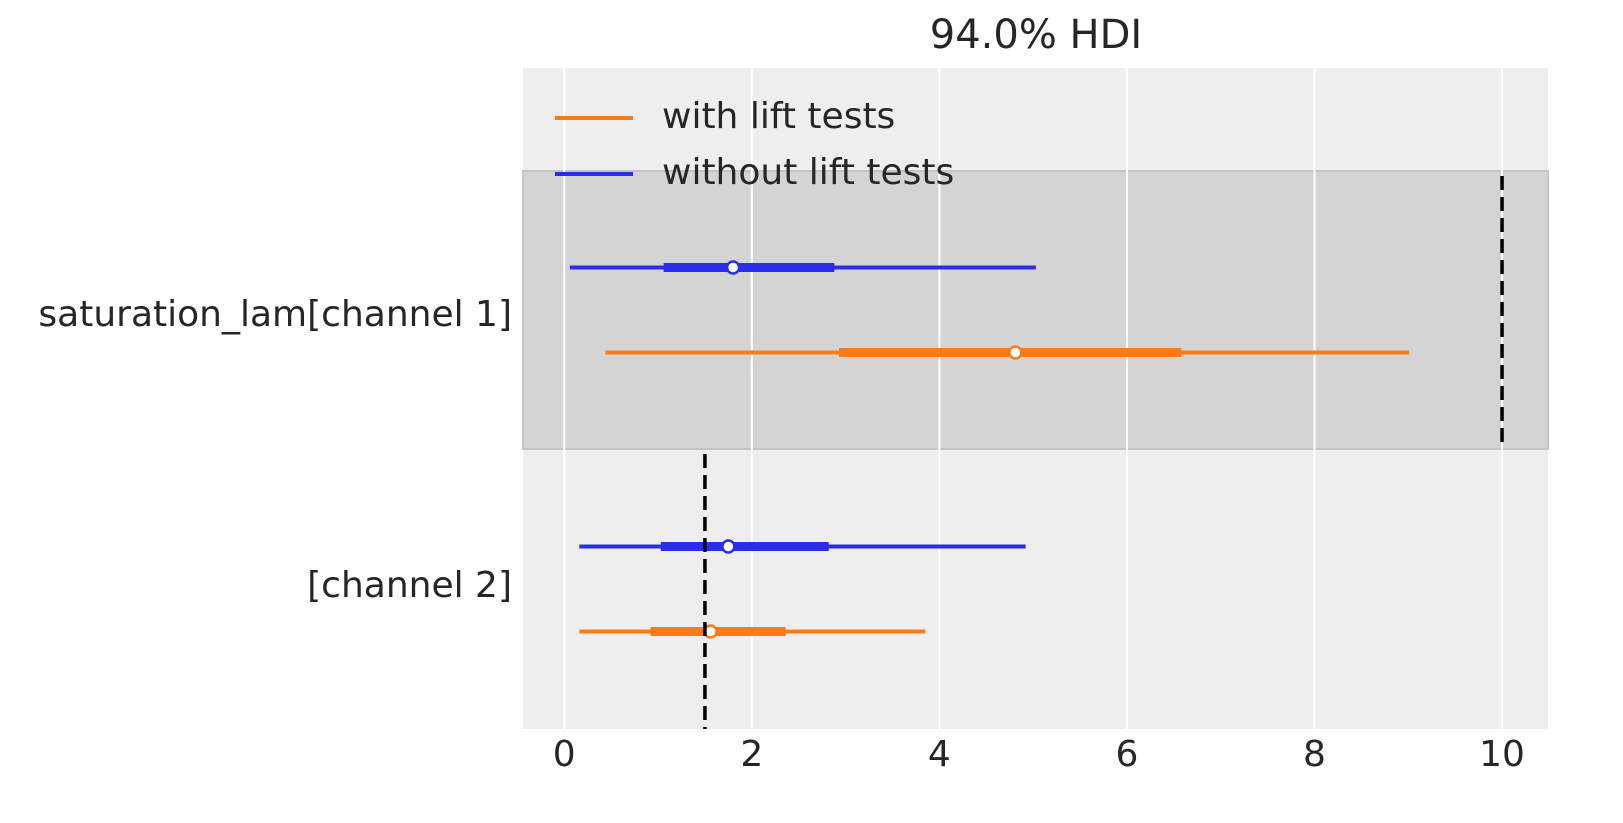 This screenshot has width=1623, height=823. What do you see at coordinates (1126, 754) in the screenshot?
I see `x-tick-label: 6` at bounding box center [1126, 754].